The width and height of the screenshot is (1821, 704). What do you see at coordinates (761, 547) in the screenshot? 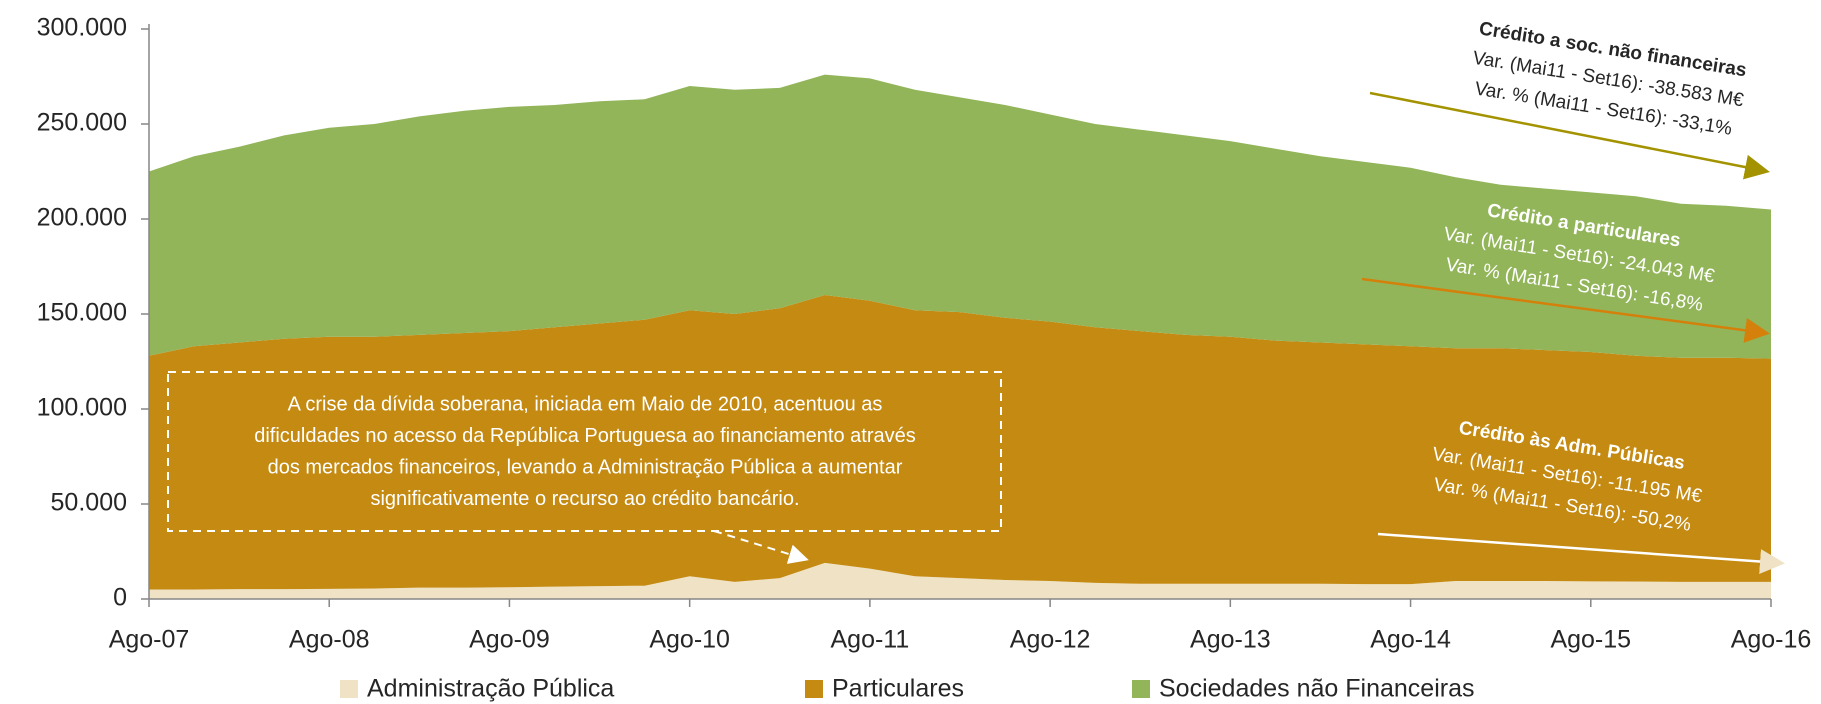
I see `note-arrow` at bounding box center [761, 547].